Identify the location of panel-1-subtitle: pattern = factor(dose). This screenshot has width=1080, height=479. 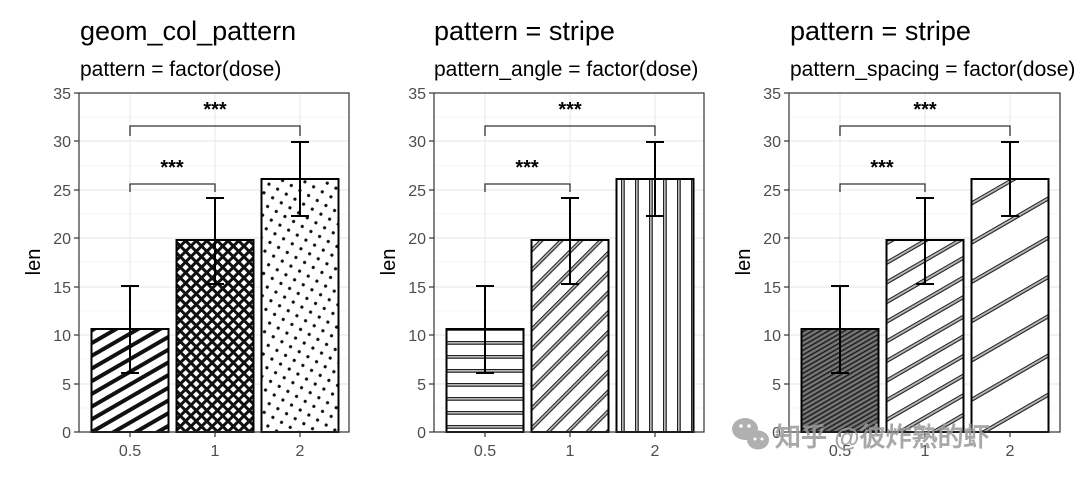
(180, 69).